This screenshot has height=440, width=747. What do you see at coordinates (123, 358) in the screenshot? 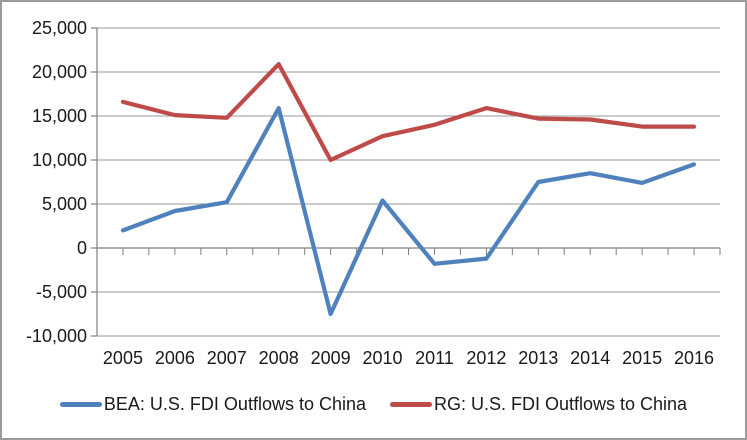
I see `x-tick-label-2005: 2005` at bounding box center [123, 358].